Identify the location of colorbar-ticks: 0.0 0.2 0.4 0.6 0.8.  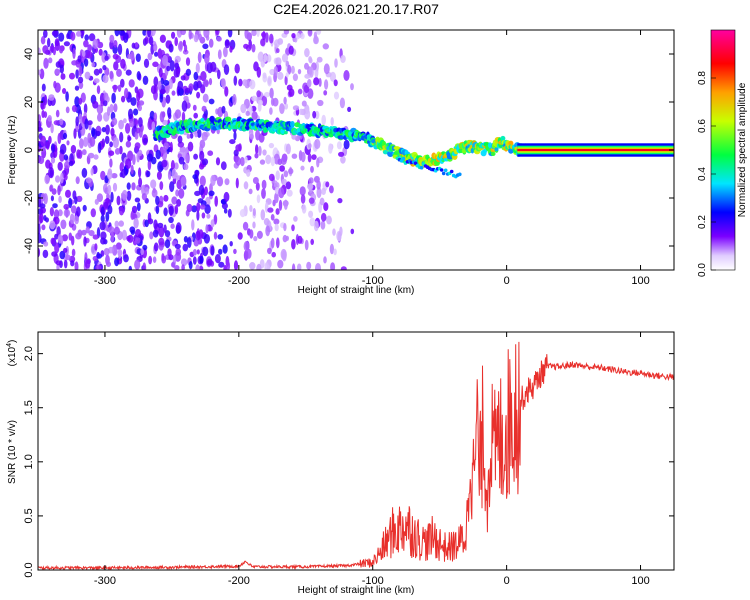
(706, 174).